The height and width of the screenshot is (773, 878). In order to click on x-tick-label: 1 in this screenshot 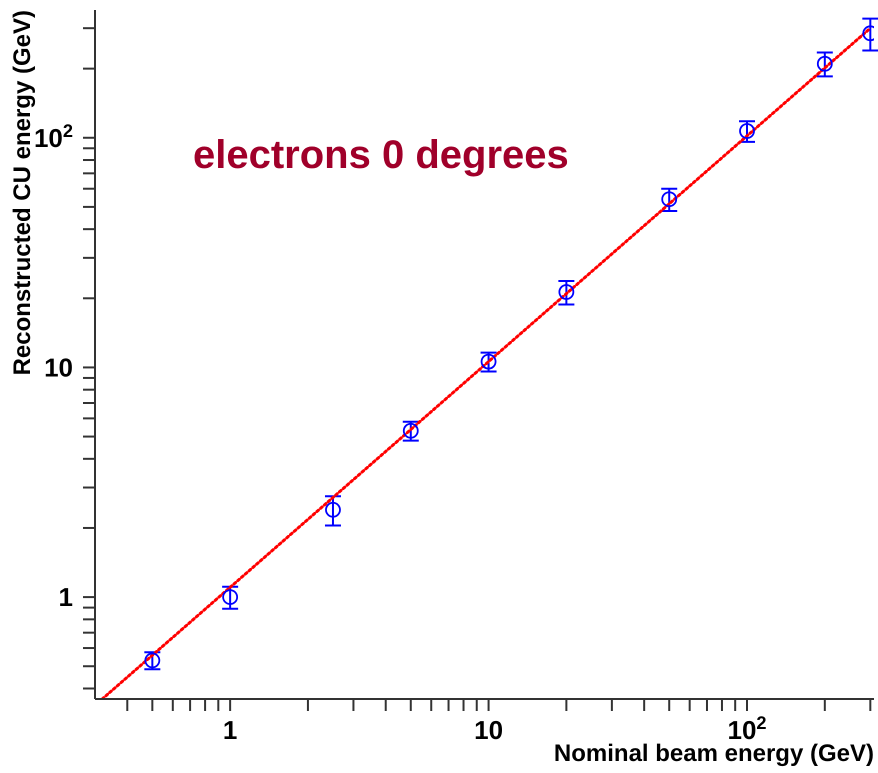, I will do `click(230, 730)`.